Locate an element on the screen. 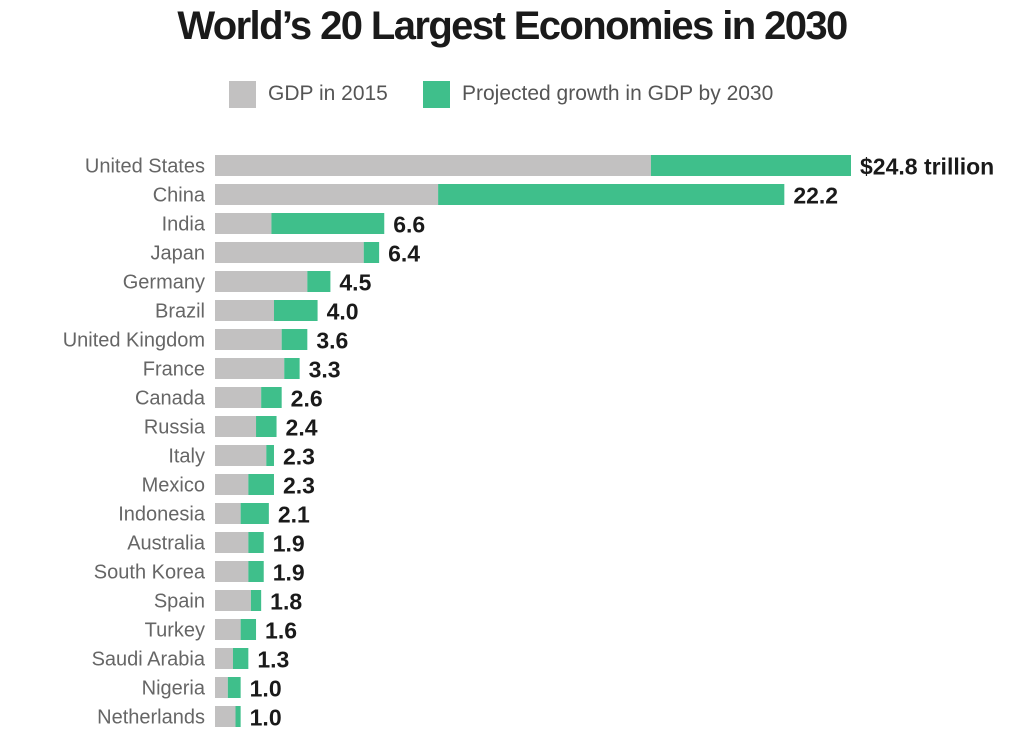 The width and height of the screenshot is (1024, 729). value-label-nigeria: 1.0 is located at coordinates (266, 689).